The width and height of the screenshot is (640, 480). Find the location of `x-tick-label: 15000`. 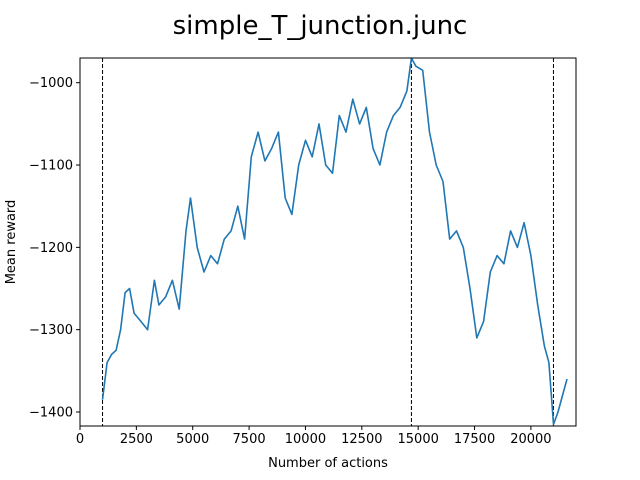

x-tick-label: 15000 is located at coordinates (418, 439).